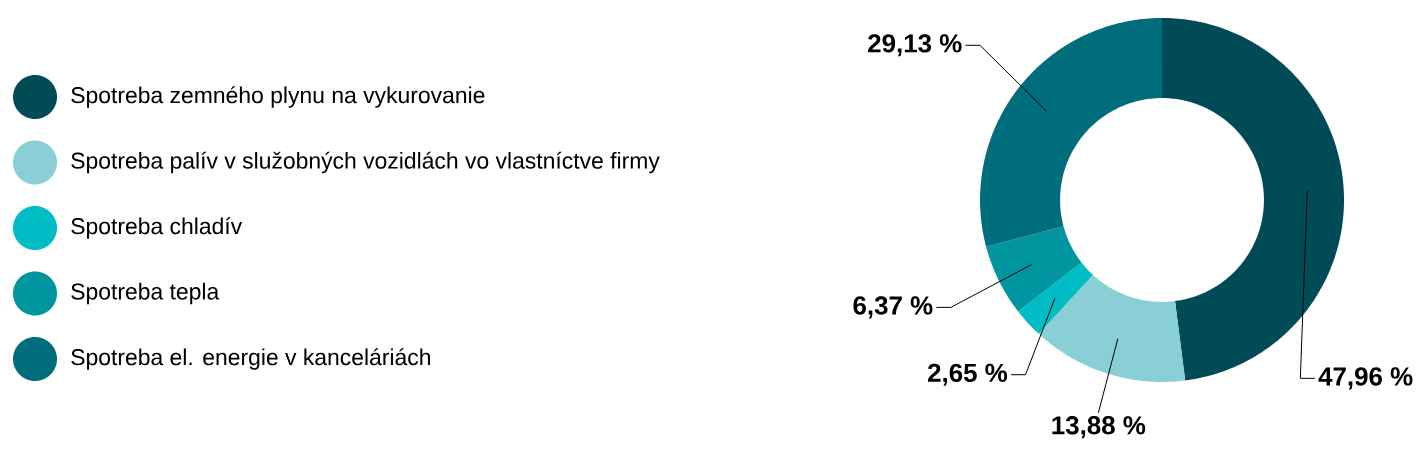  I want to click on data-label: 13,88 %, so click(1099, 427).